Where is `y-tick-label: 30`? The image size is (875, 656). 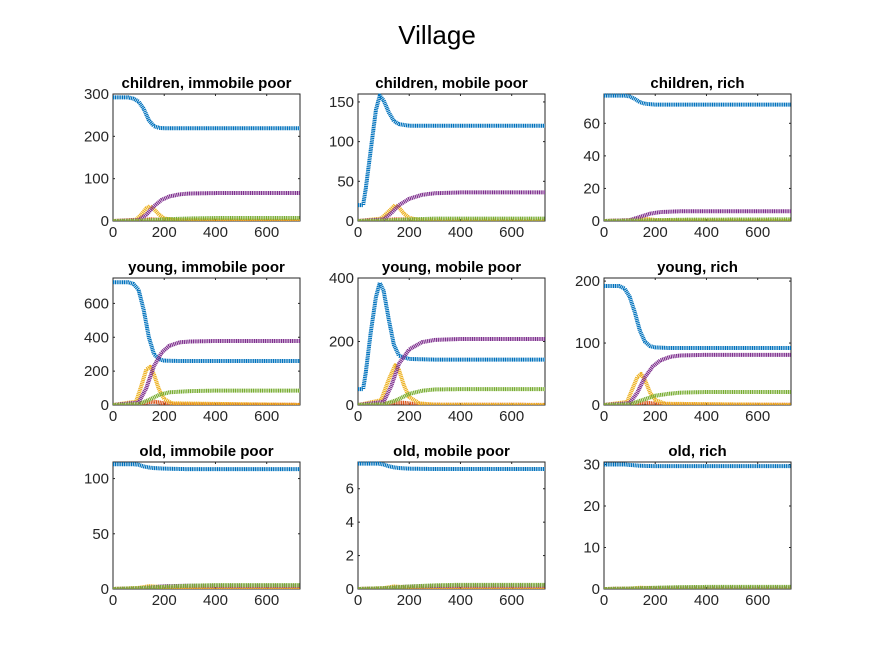
y-tick-label: 30 is located at coordinates (591, 464).